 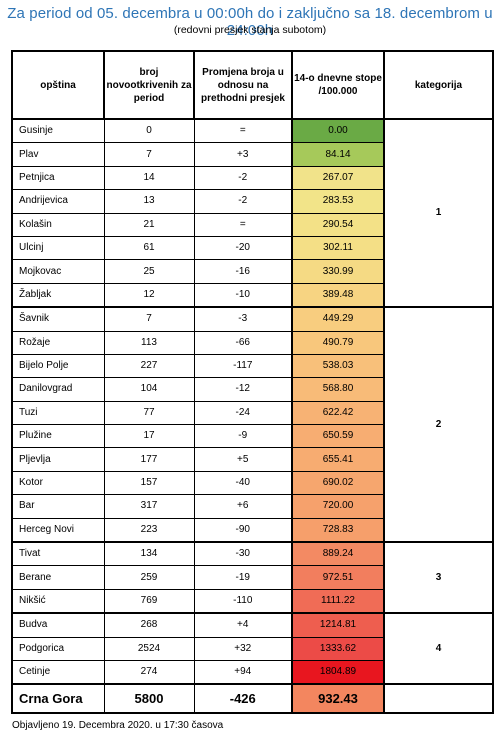 I want to click on table-row: Rožaje 113 -66 490.79, so click(x=252, y=342).